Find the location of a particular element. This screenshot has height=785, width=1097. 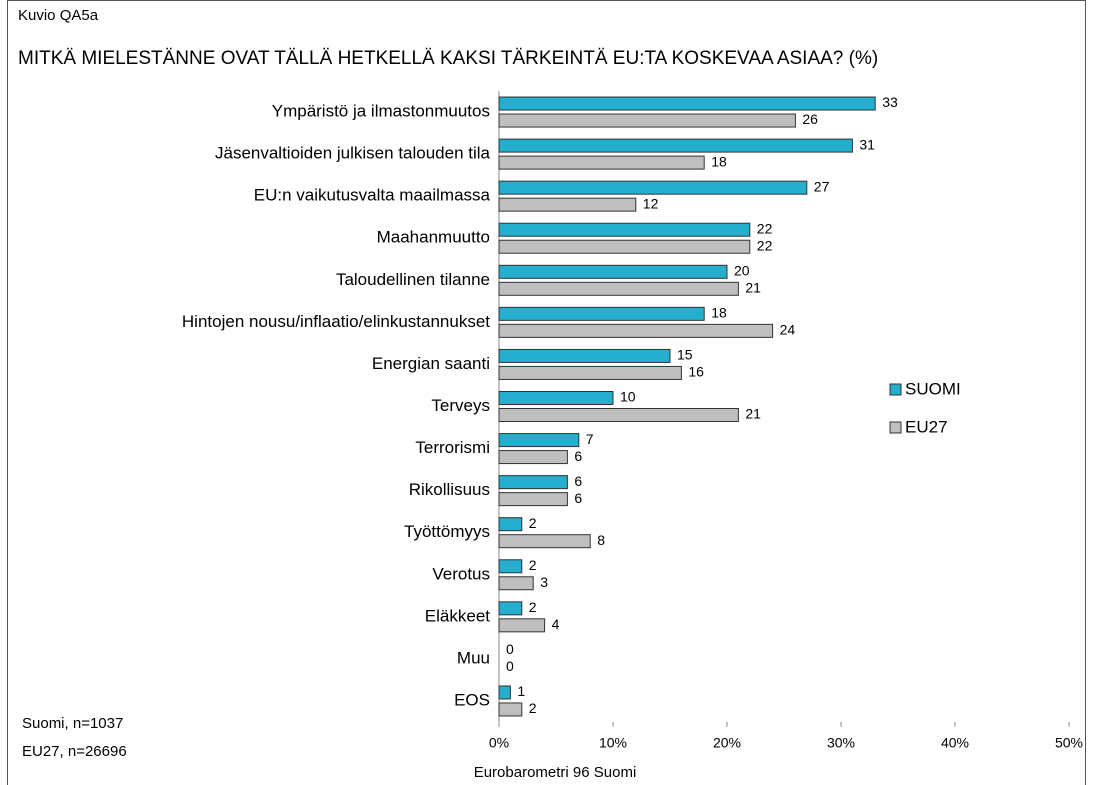

category-label: Terveys is located at coordinates (460, 405).